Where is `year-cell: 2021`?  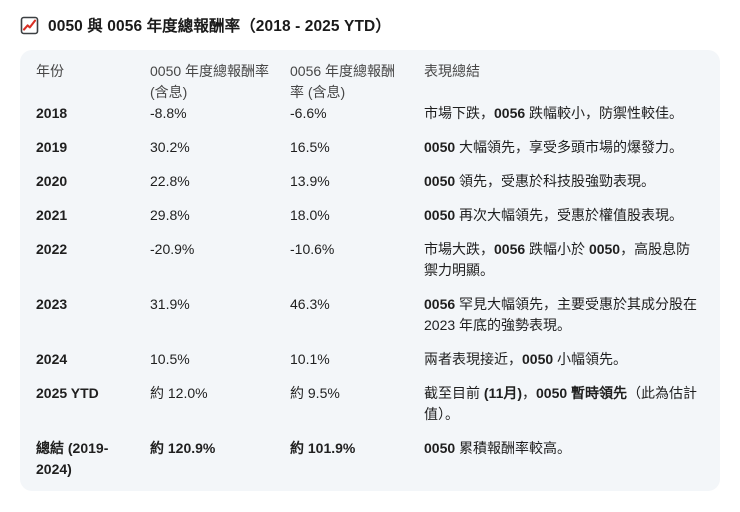
year-cell: 2021 is located at coordinates (52, 215).